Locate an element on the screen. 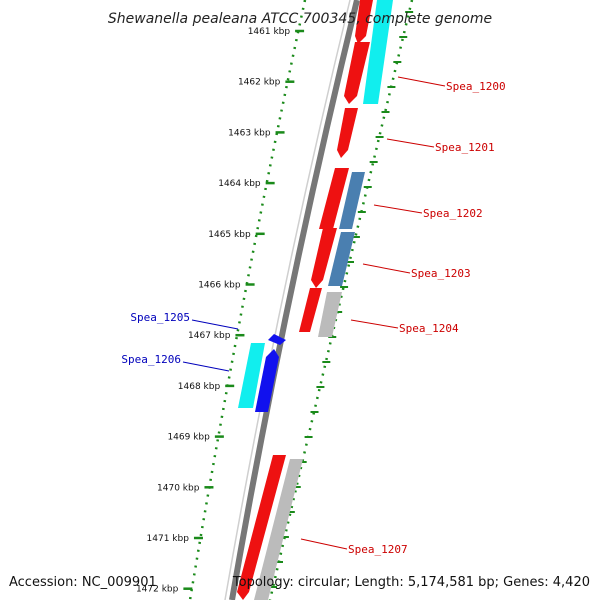 This screenshot has height=600, width=600. scale-tick-label-1472: 1472 kbp is located at coordinates (157, 590).